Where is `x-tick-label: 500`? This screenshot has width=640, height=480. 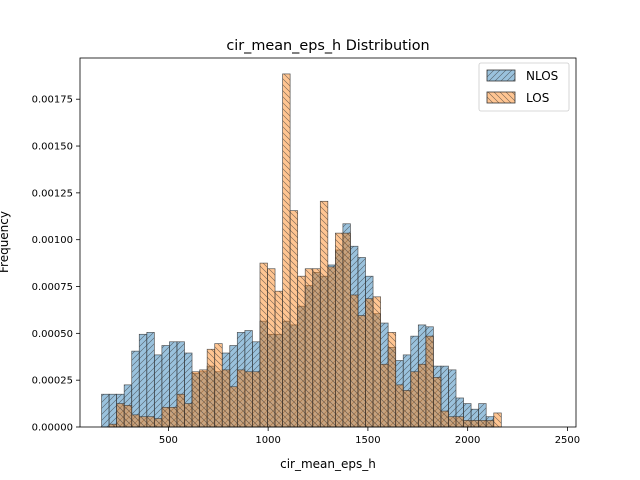
x-tick-label: 500 is located at coordinates (168, 440).